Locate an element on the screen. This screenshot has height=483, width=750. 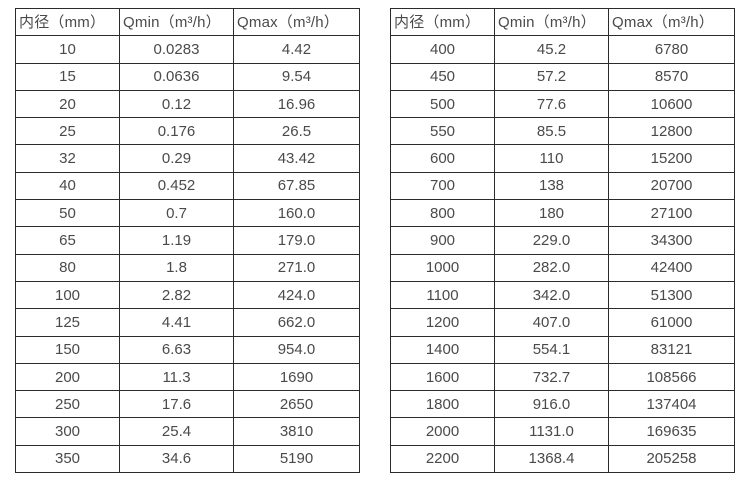
table-cell: 77.6 is located at coordinates (551, 104).